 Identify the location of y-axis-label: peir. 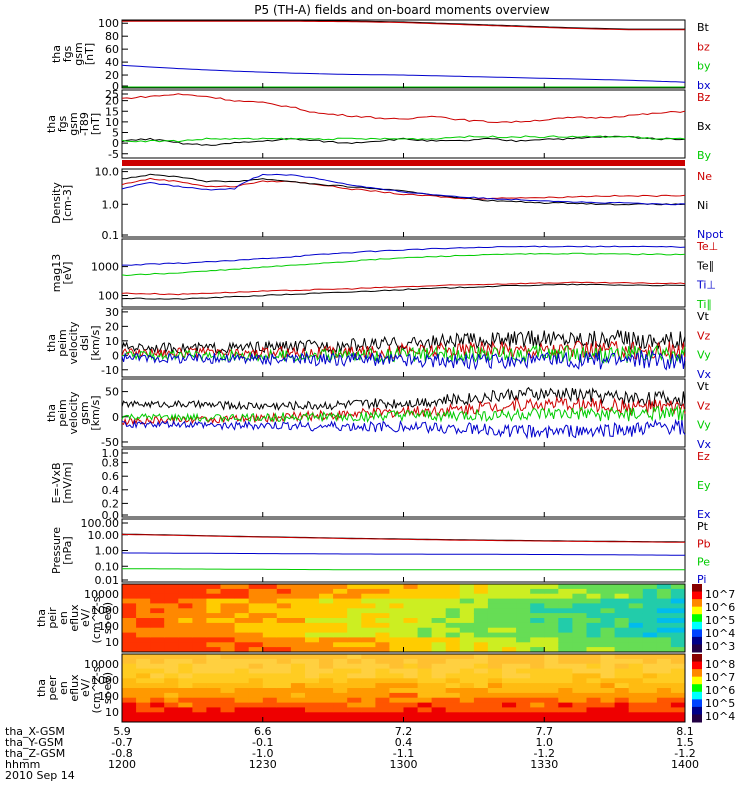
(52, 618).